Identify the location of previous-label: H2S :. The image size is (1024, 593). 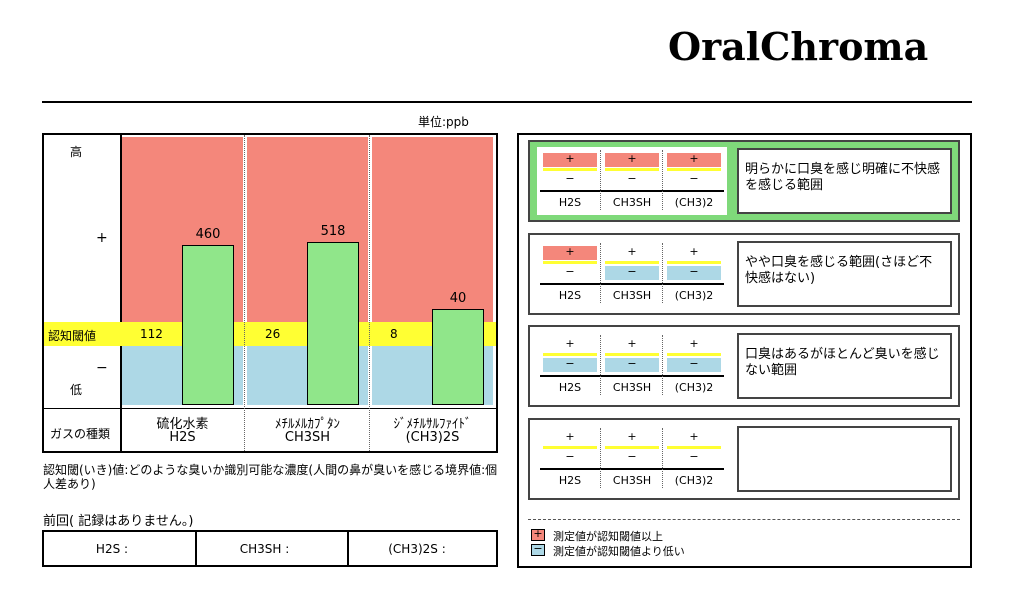
(112, 549).